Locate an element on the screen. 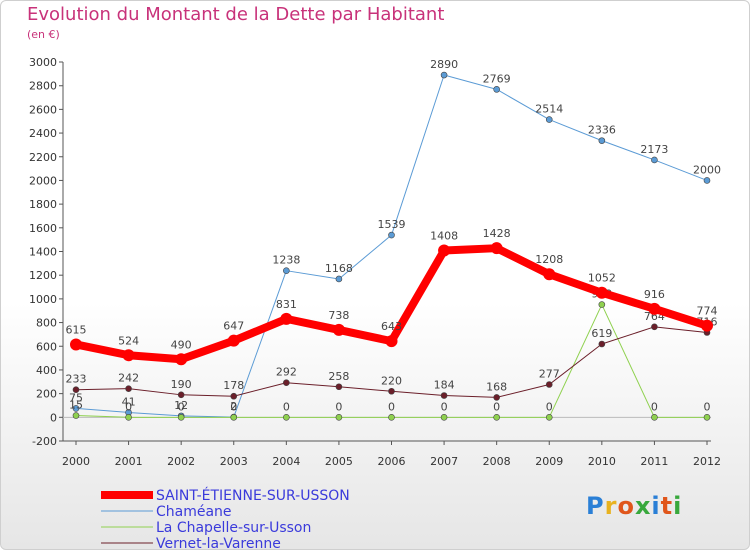 This screenshot has width=750, height=550. y-tick-label: 1600 is located at coordinates (43, 228).